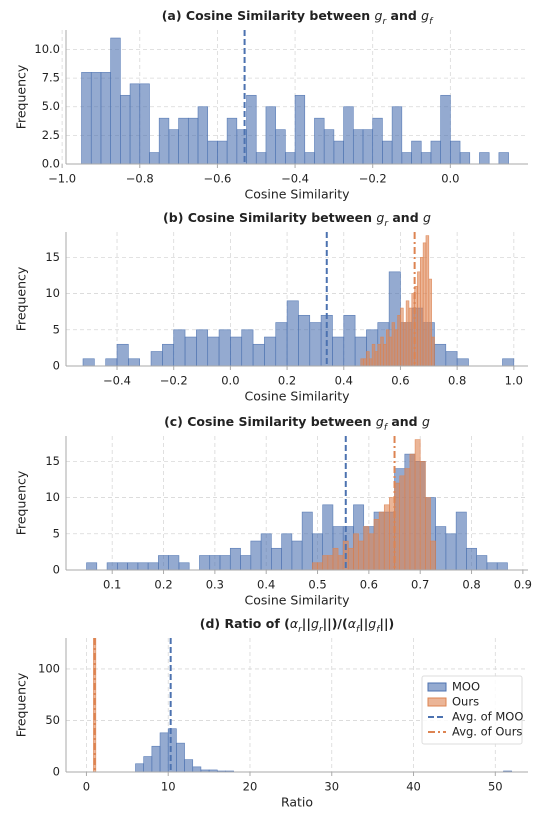 This screenshot has width=548, height=822. Describe the element at coordinates (495, 787) in the screenshot. I see `x-tick-label: 50` at that location.